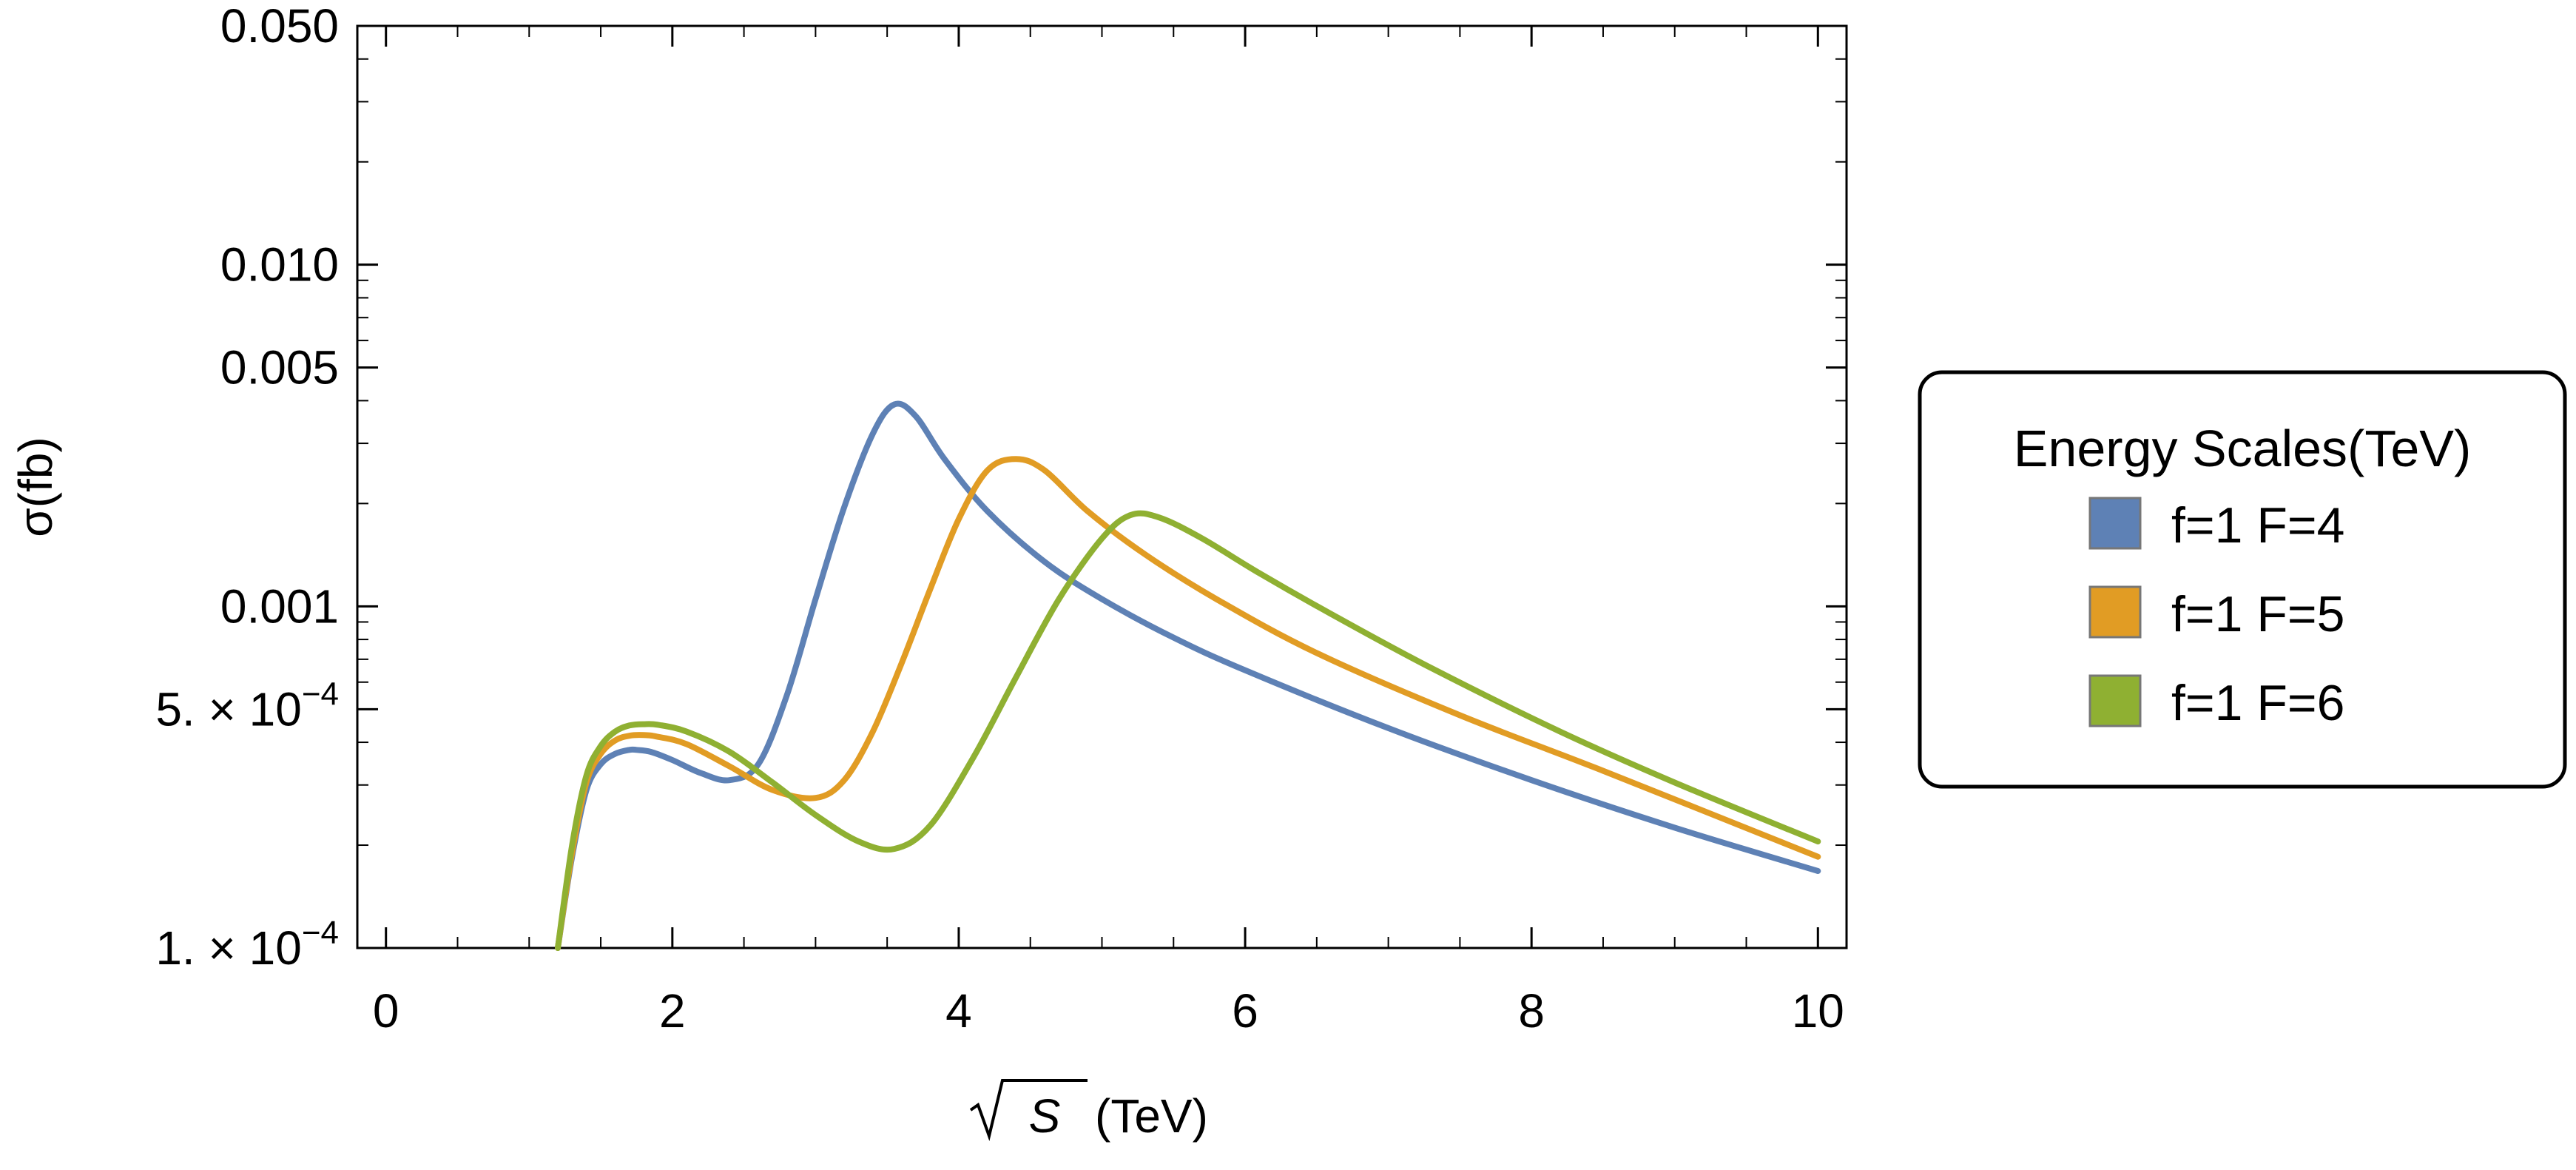 The image size is (2576, 1170). What do you see at coordinates (2257, 614) in the screenshot?
I see `legend-label-2: f=1 F=5` at bounding box center [2257, 614].